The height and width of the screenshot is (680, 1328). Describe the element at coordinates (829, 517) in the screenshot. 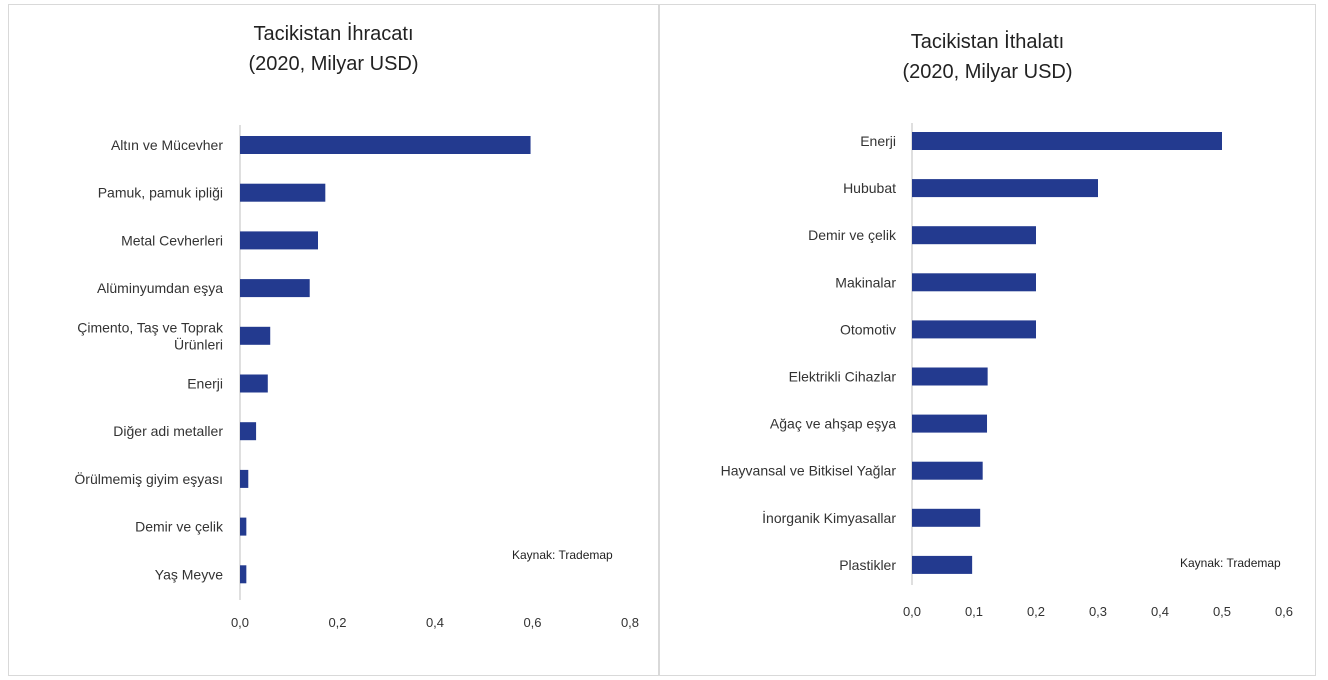

I see `imports-category-label-9: İnorganik Kimyasallar` at that location.